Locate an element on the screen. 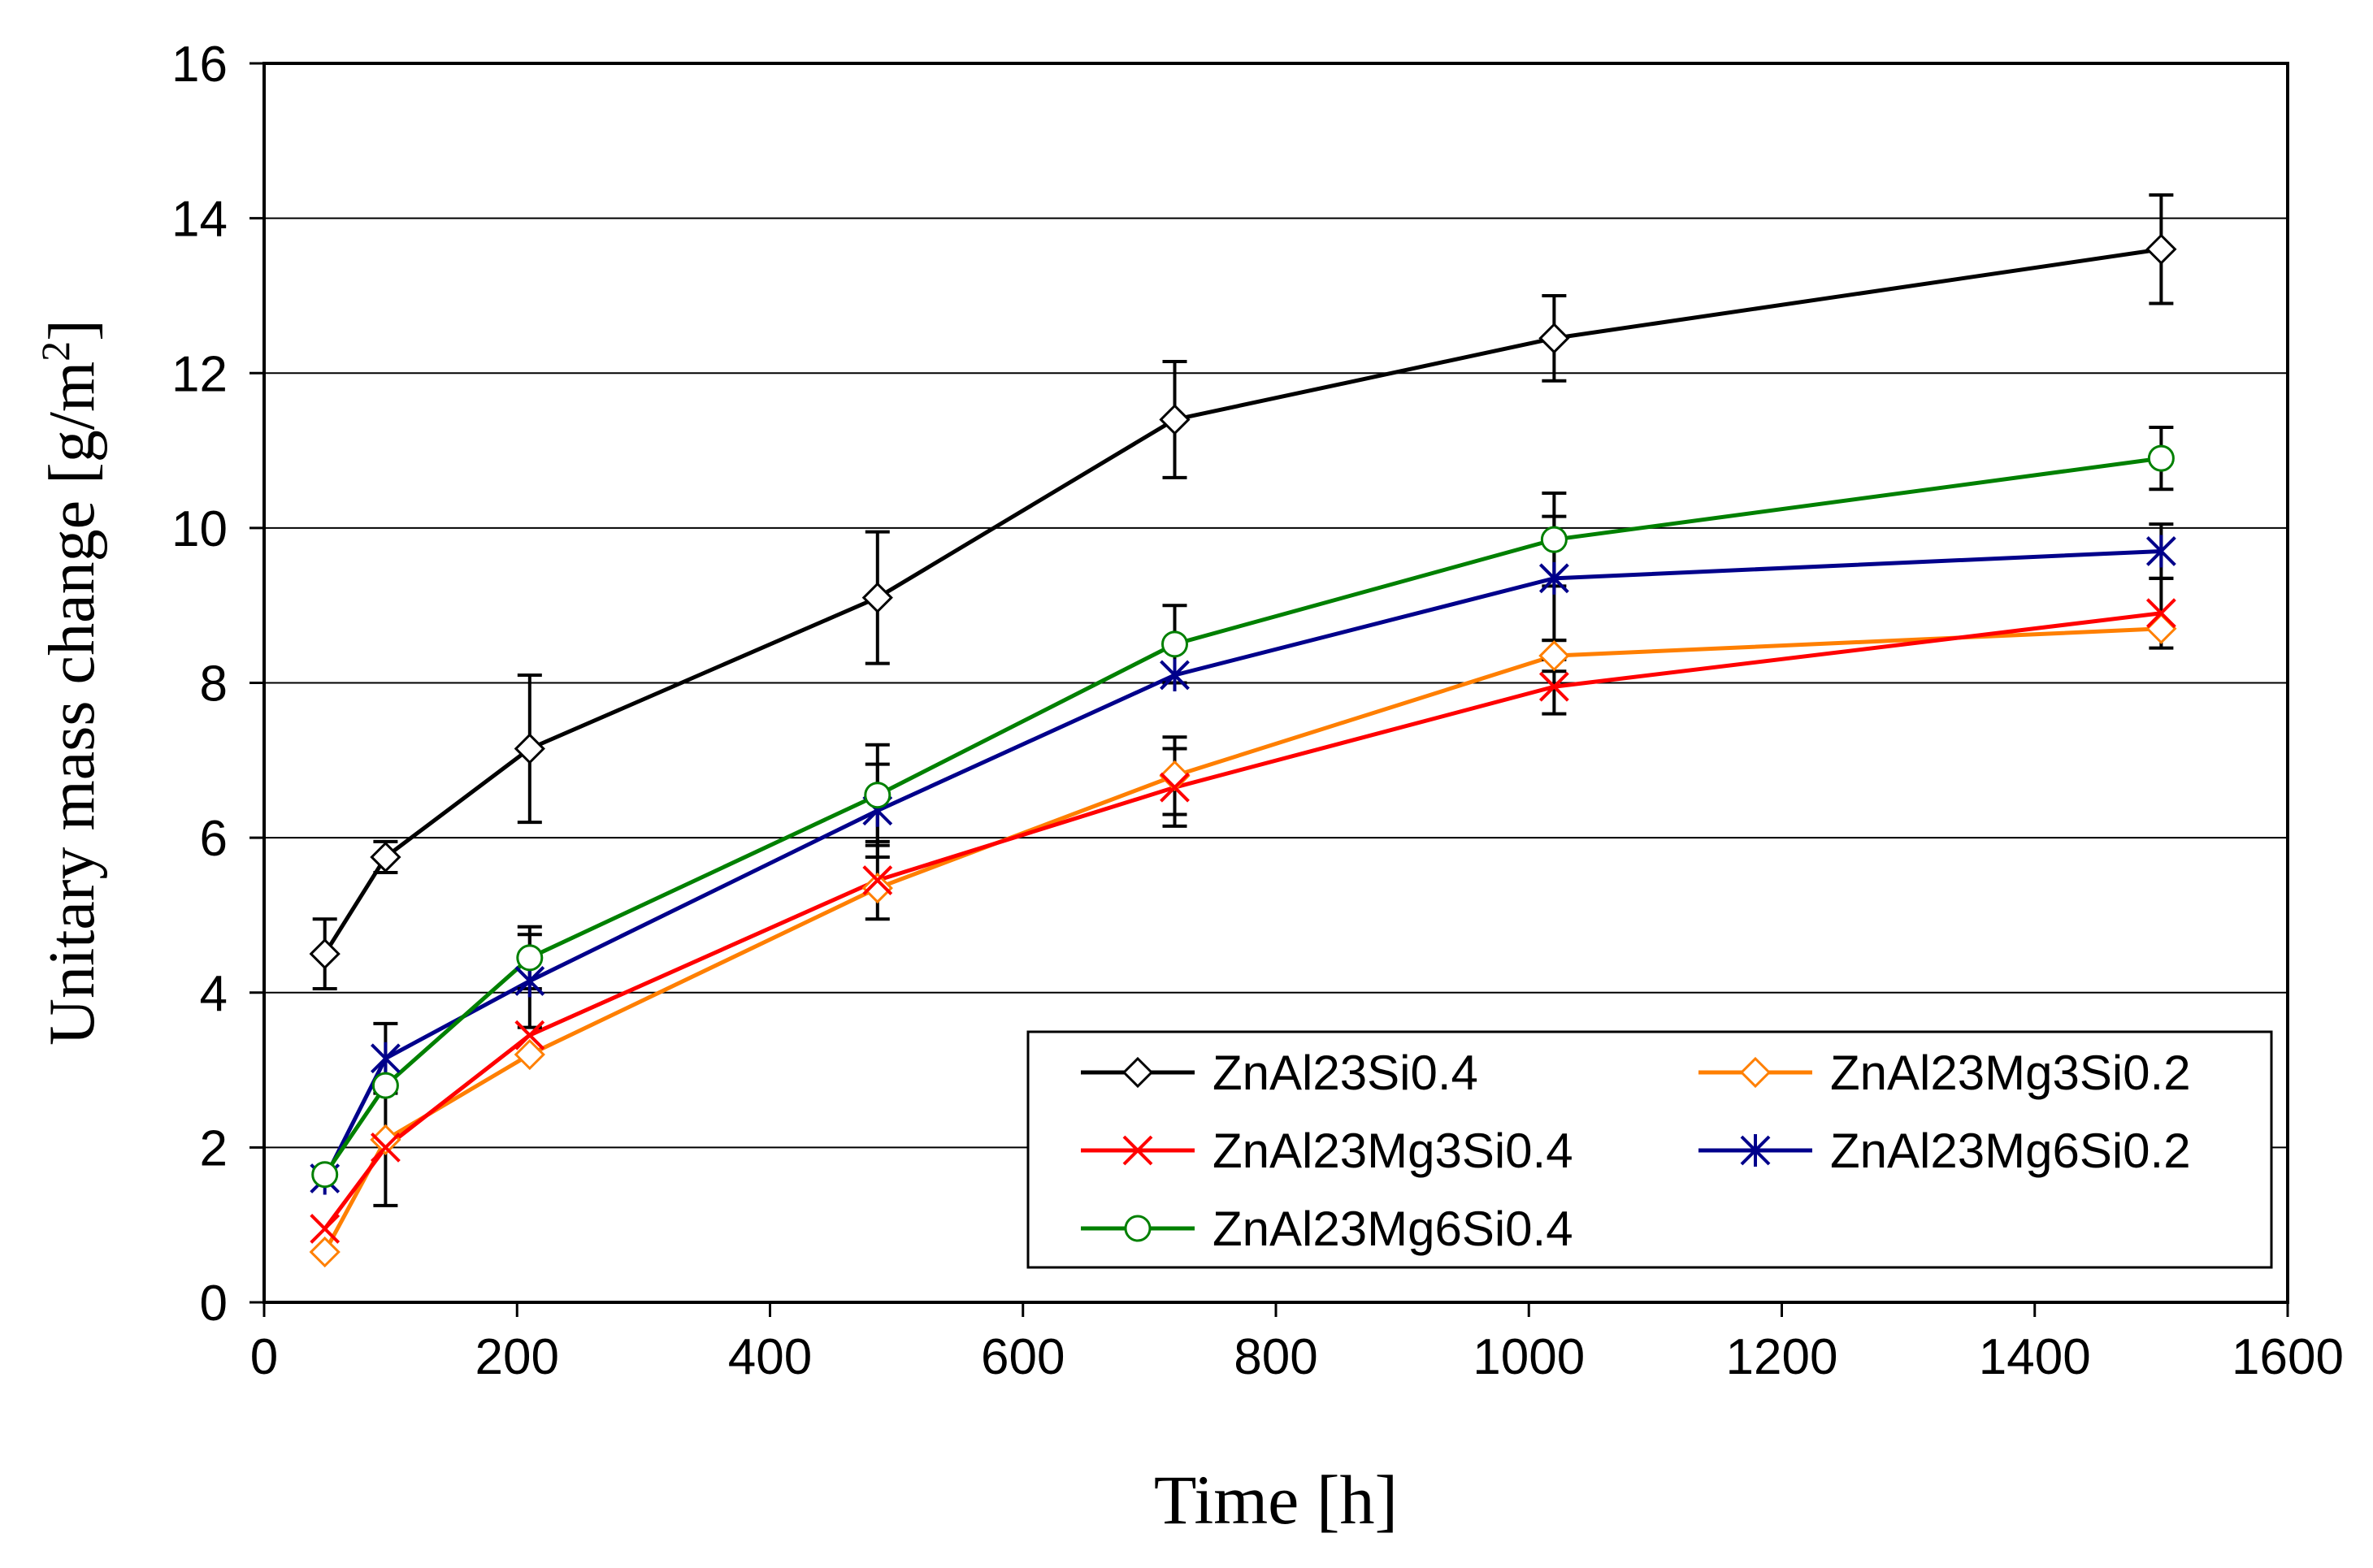 The image size is (2373, 1568). y-tick-label: 2 is located at coordinates (214, 1148).